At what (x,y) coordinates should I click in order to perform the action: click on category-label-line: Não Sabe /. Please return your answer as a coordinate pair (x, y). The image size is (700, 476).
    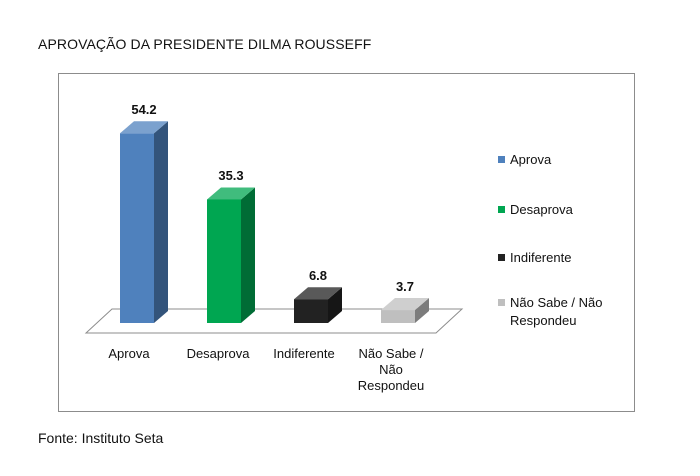
    Looking at the image, I should click on (391, 353).